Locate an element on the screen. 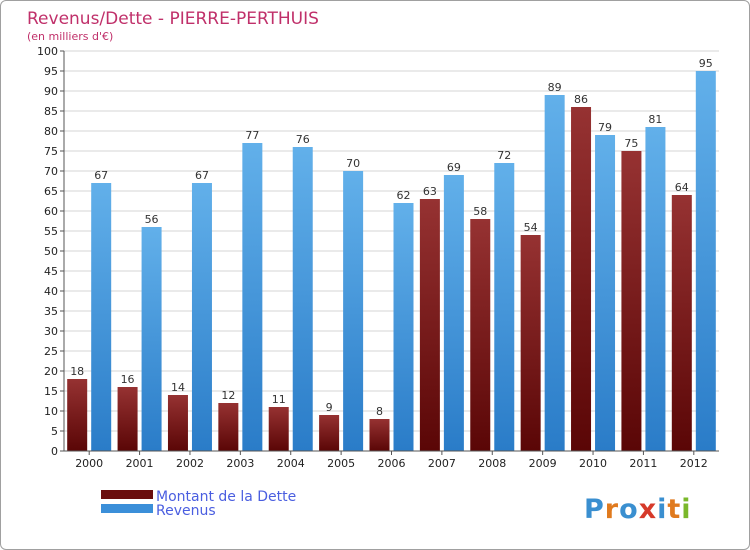 The image size is (750, 550). bar-debt-2010 is located at coordinates (581, 279).